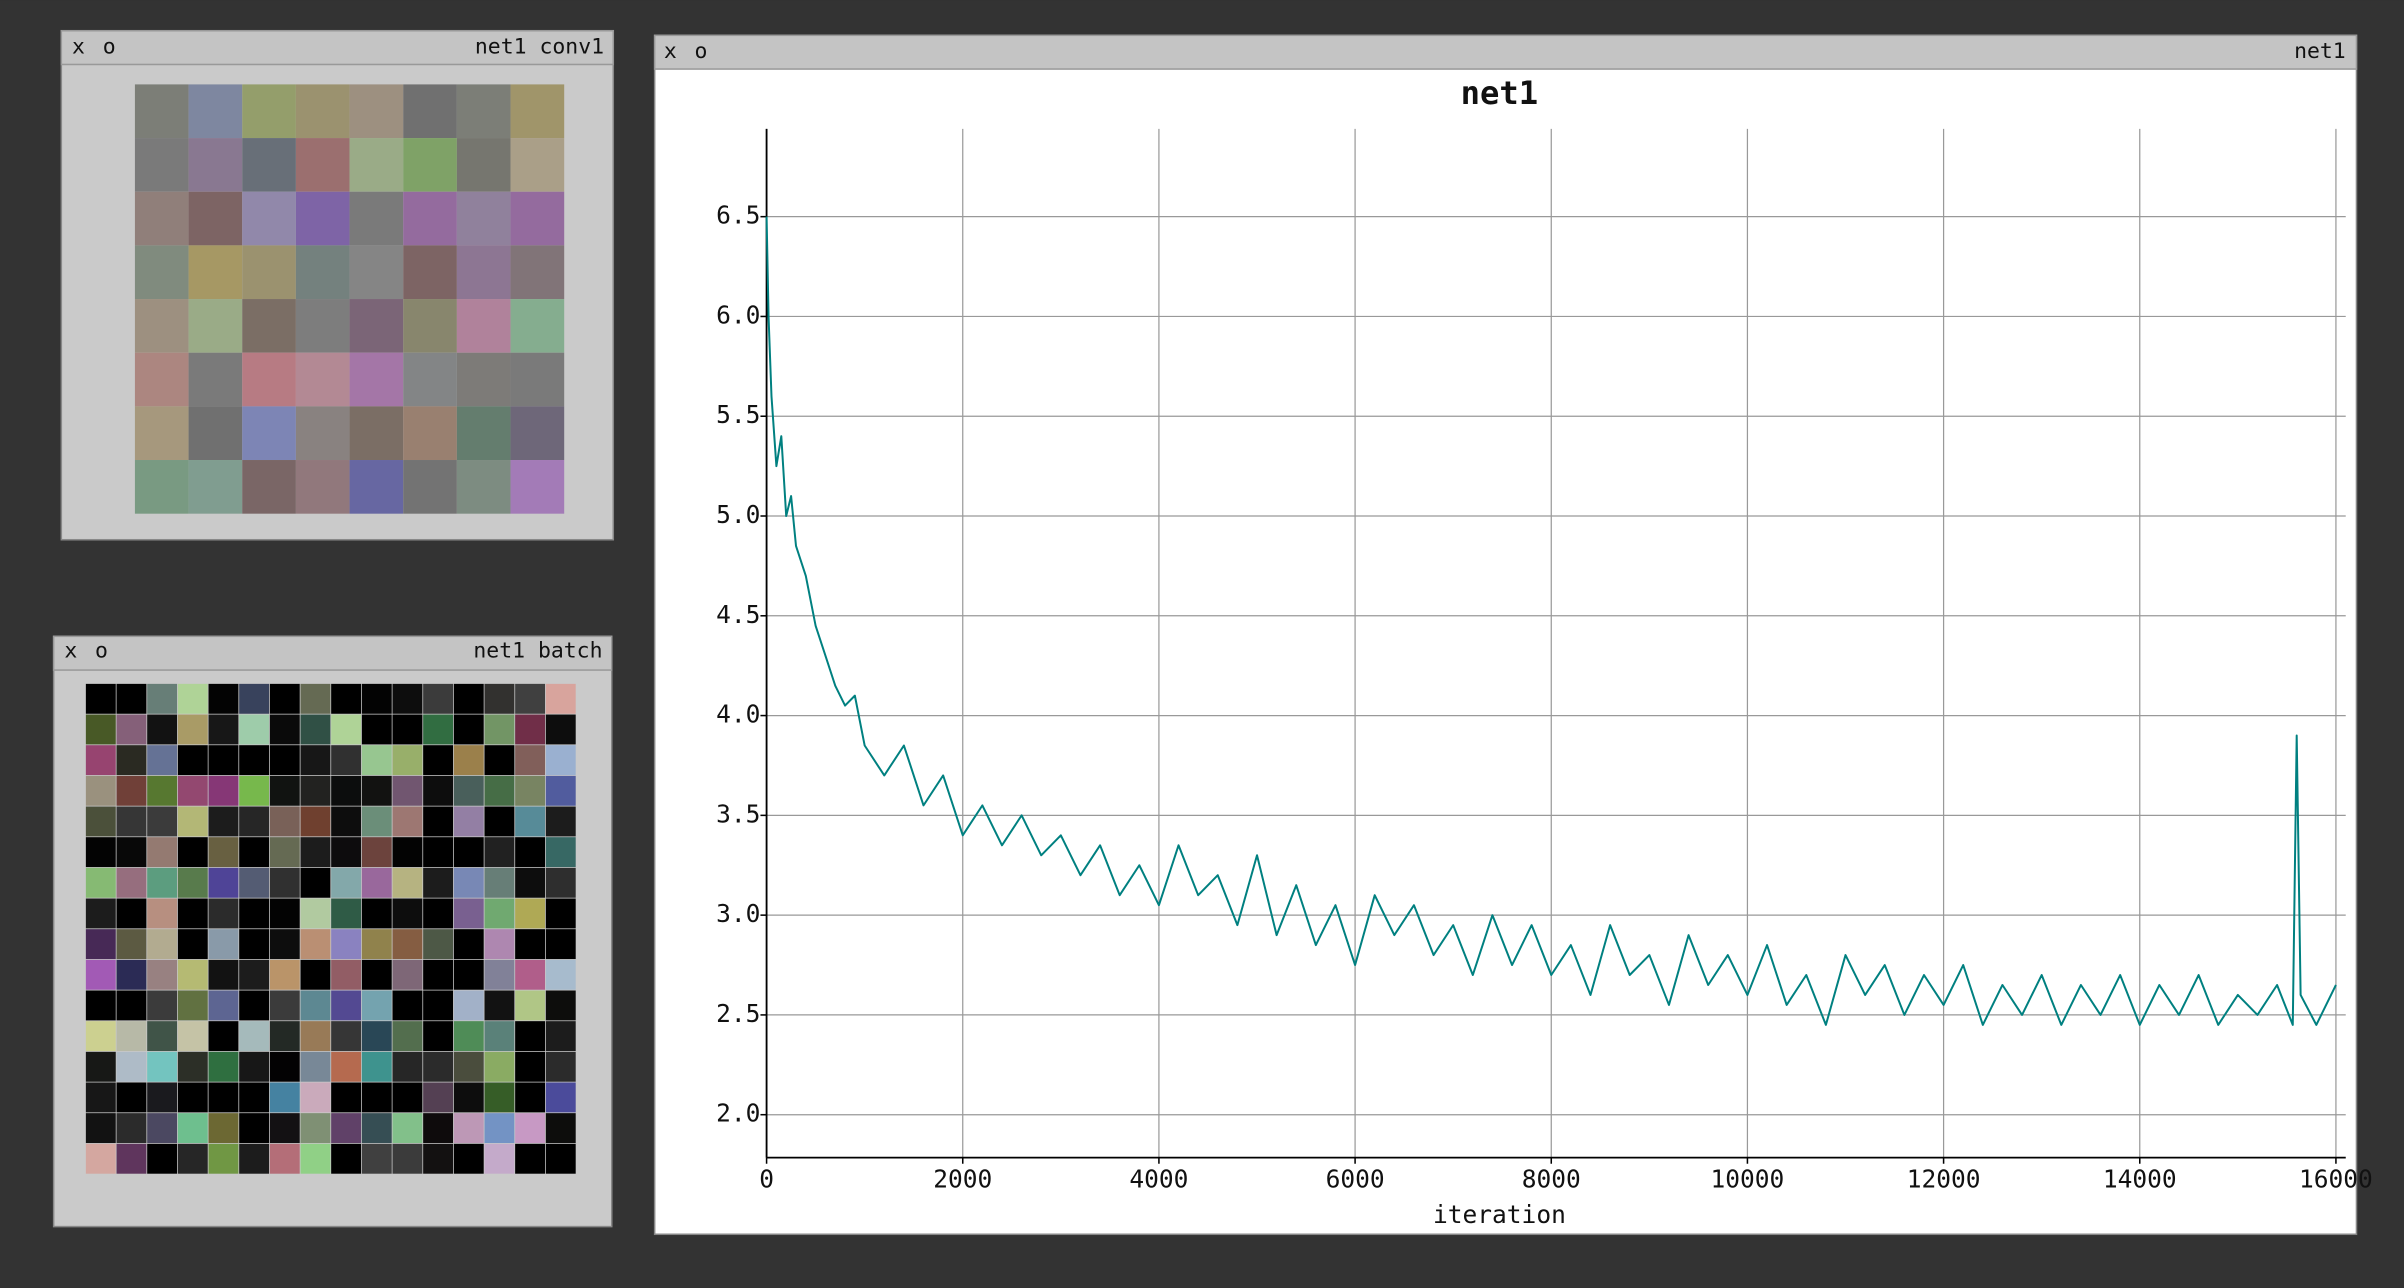 This screenshot has width=2404, height=1288. Describe the element at coordinates (332, 931) in the screenshot. I see `window-batch: x o net1 batch` at that location.